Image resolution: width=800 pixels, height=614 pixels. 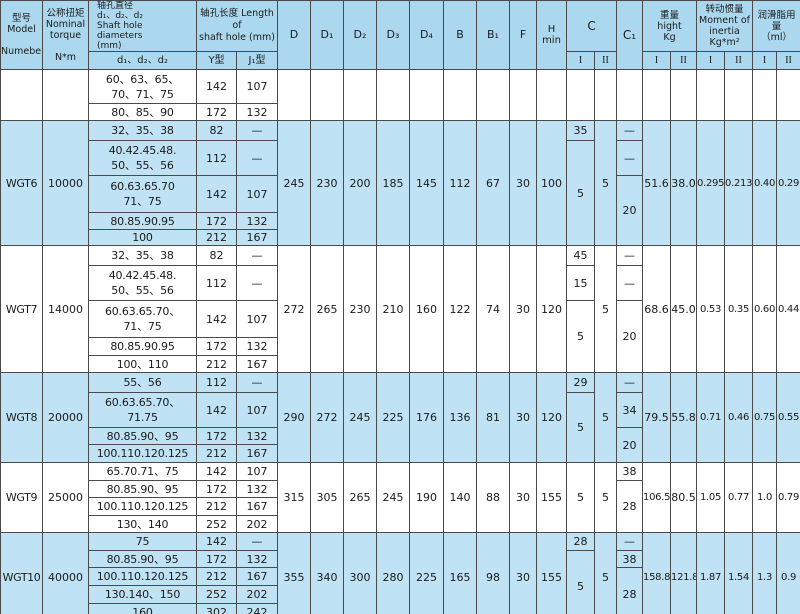 I want to click on dim-D3-cell: 210, so click(x=393, y=309).